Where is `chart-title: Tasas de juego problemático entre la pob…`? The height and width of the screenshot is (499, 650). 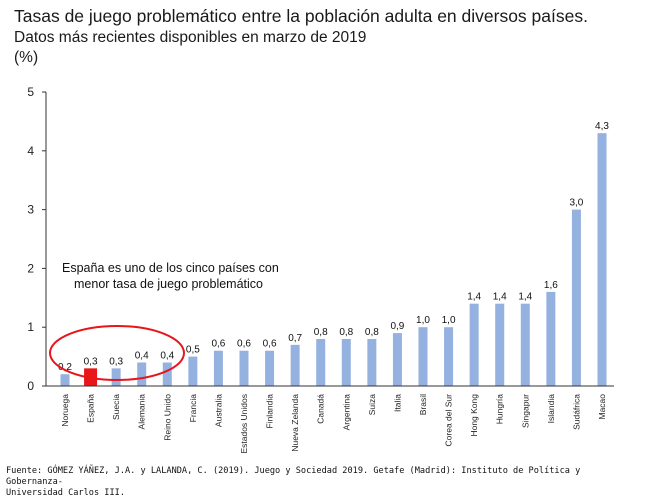 chart-title: Tasas de juego problemático entre la pob… is located at coordinates (301, 16).